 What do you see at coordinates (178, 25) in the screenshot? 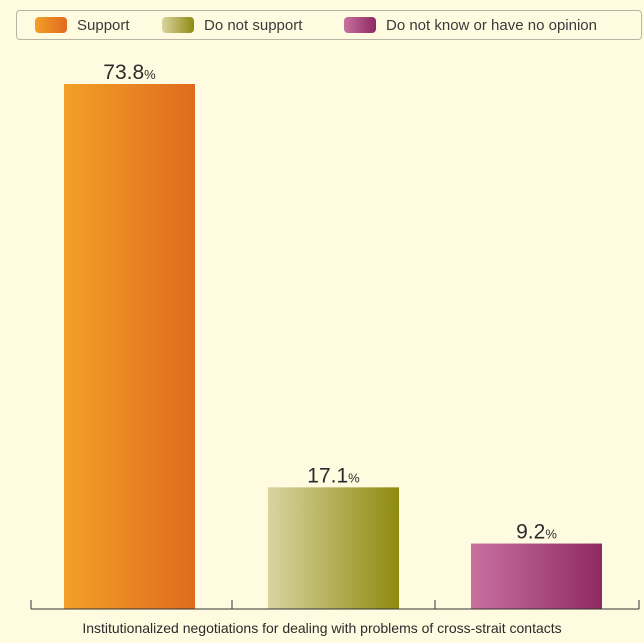
I see `legend-swatch-do-not-support` at bounding box center [178, 25].